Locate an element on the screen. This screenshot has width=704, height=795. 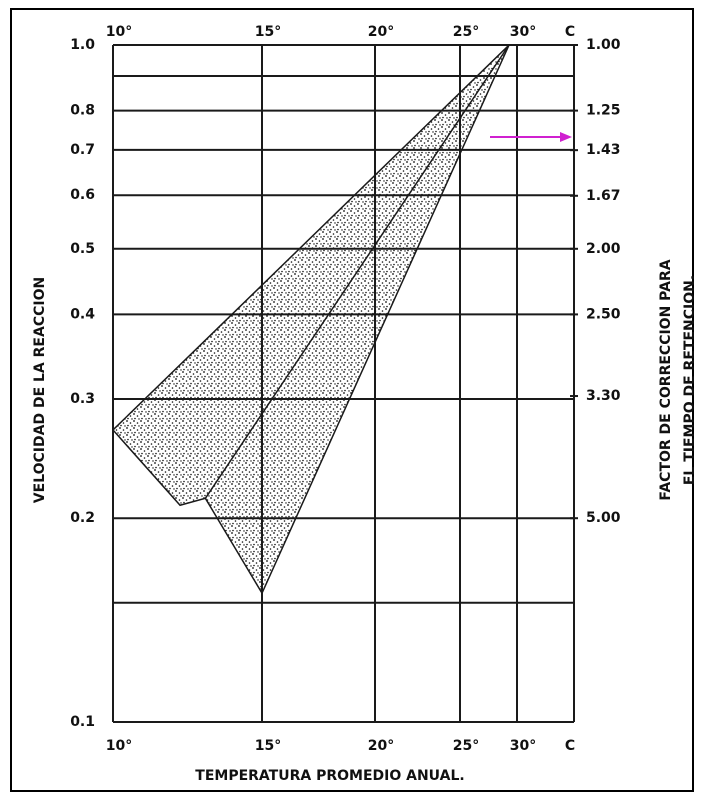
y-tick-label: 0.5 is located at coordinates (82, 249).